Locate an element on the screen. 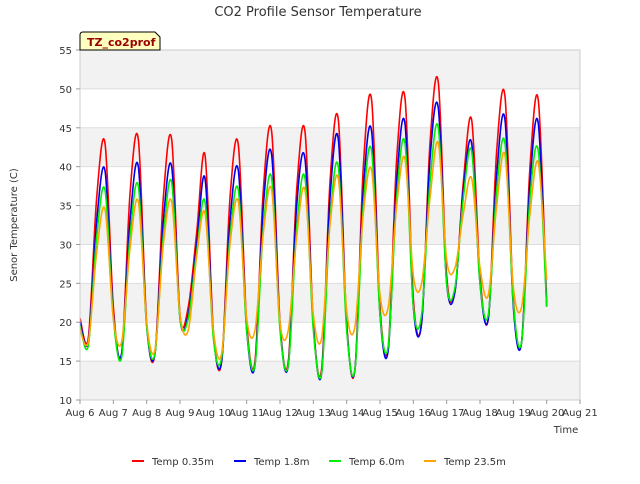 The height and width of the screenshot is (484, 640). x-tick-label: Aug 16 is located at coordinates (413, 413).